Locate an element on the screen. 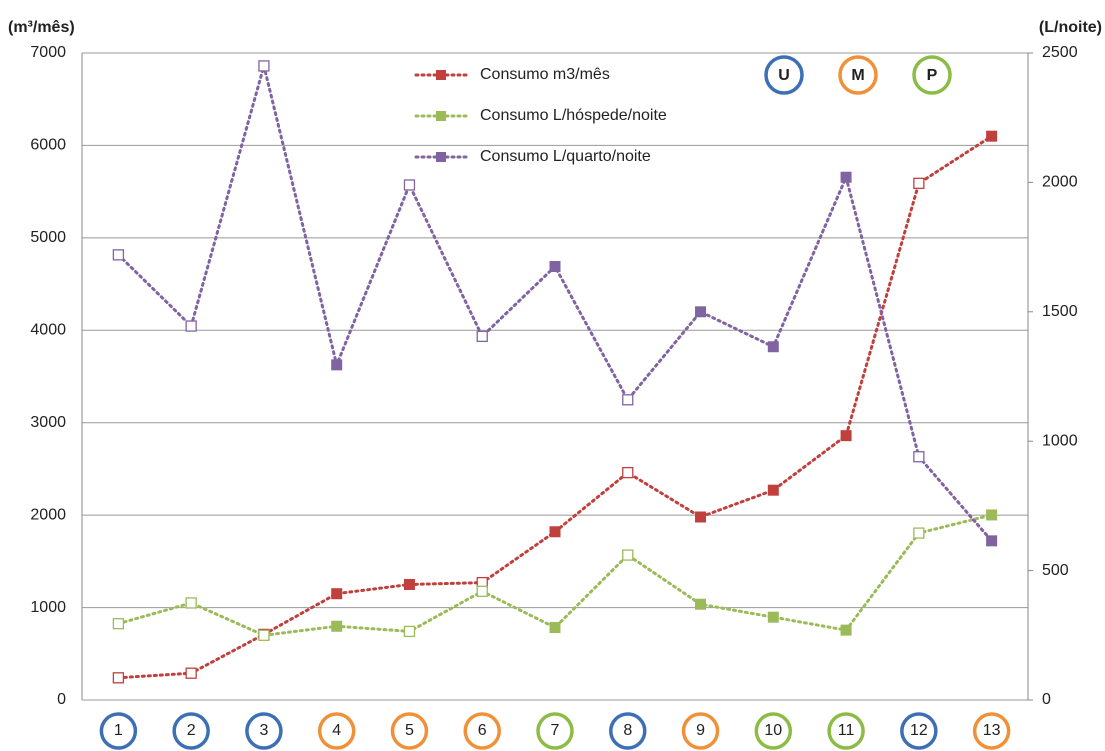  y-tick-label: 6000 is located at coordinates (48, 145).